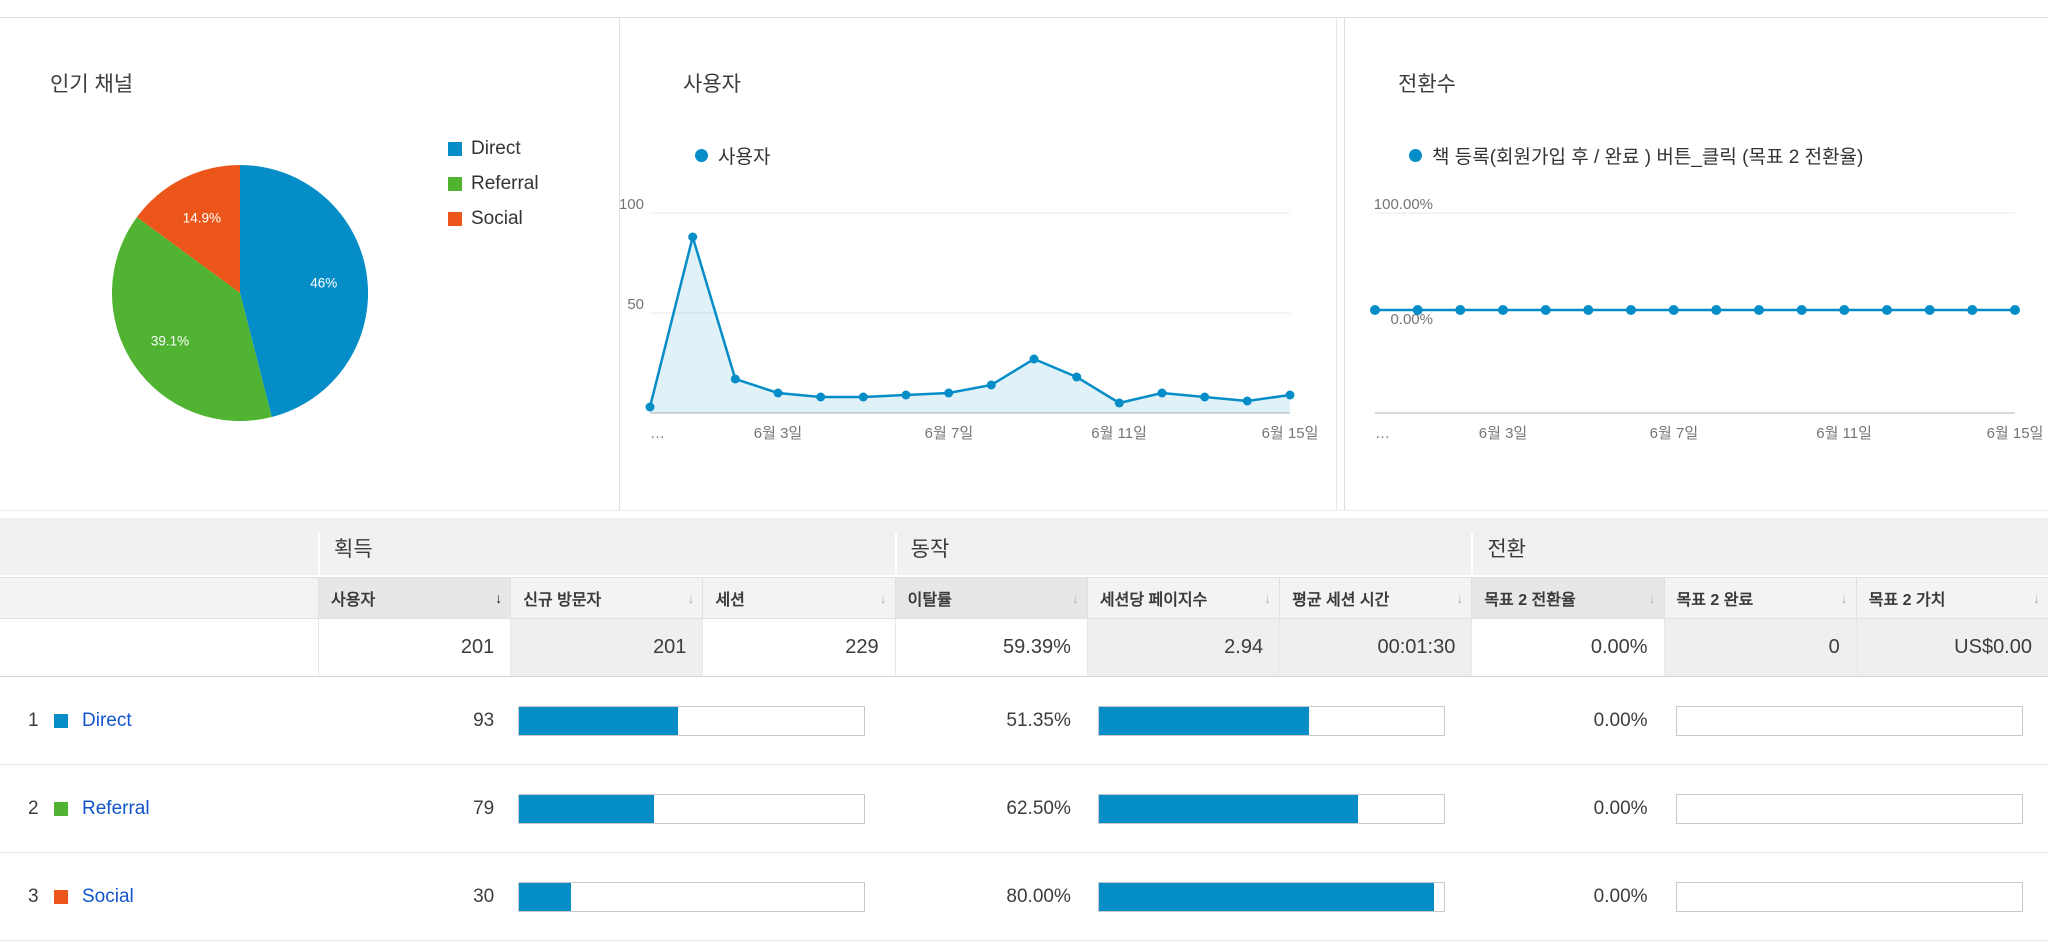 This screenshot has height=943, width=2048. Describe the element at coordinates (990, 647) in the screenshot. I see `summary-bounce-rate: 59.39%` at that location.